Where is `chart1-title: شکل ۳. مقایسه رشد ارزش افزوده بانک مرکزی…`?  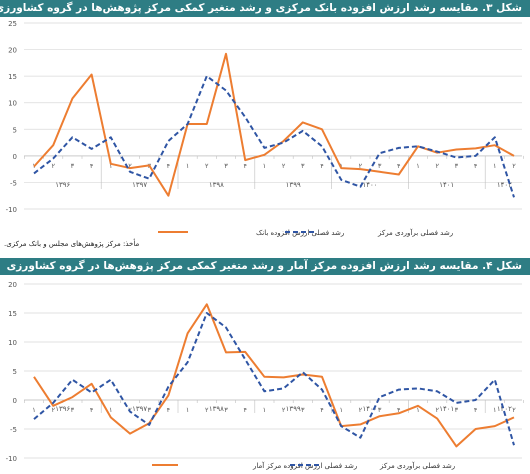 chart1-title: شکل ۳. مقایسه رشد ارزش افزوده بانک مرکزی… is located at coordinates (265, 8).